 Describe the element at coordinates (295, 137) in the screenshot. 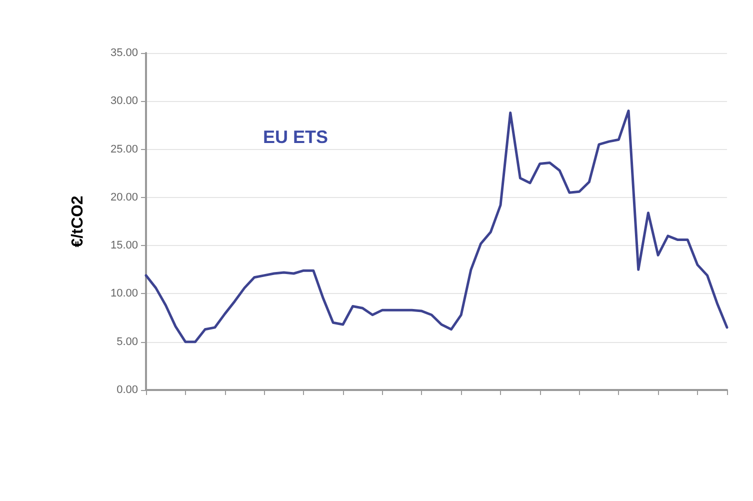

I see `text: EU ETS` at that location.